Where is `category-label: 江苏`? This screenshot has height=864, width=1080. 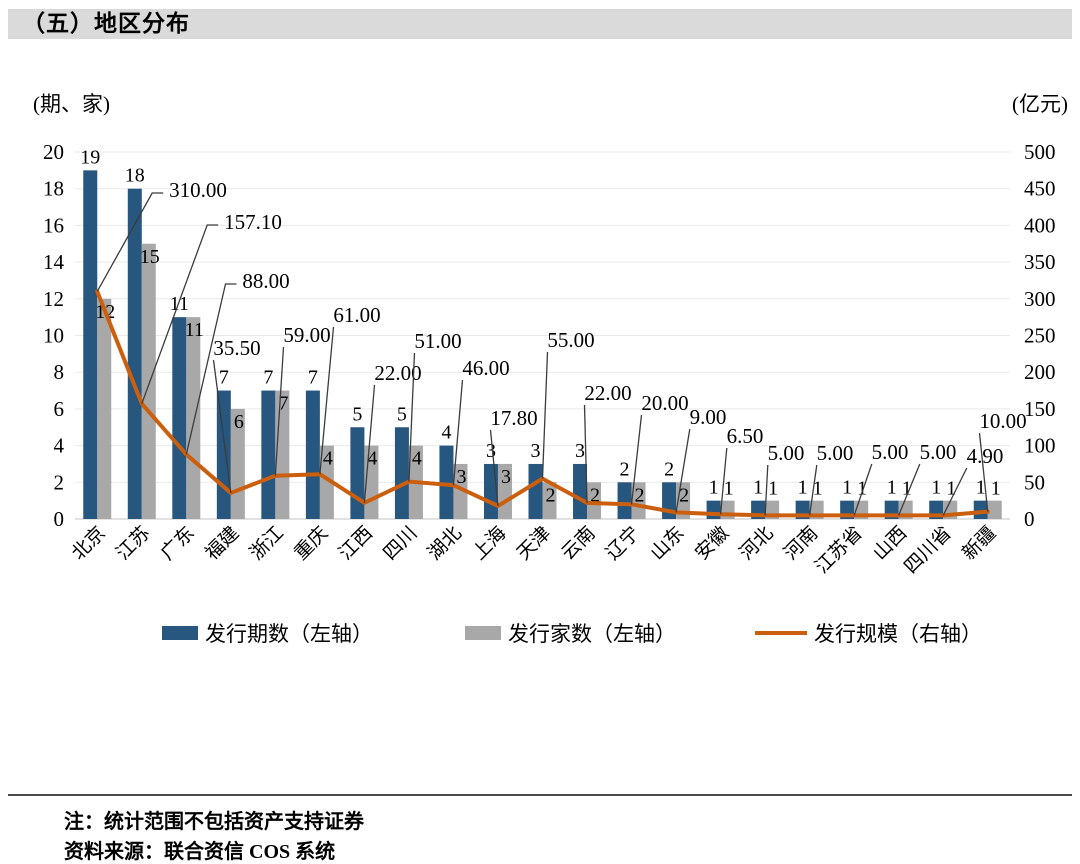
category-label: 江苏 is located at coordinates (133, 543).